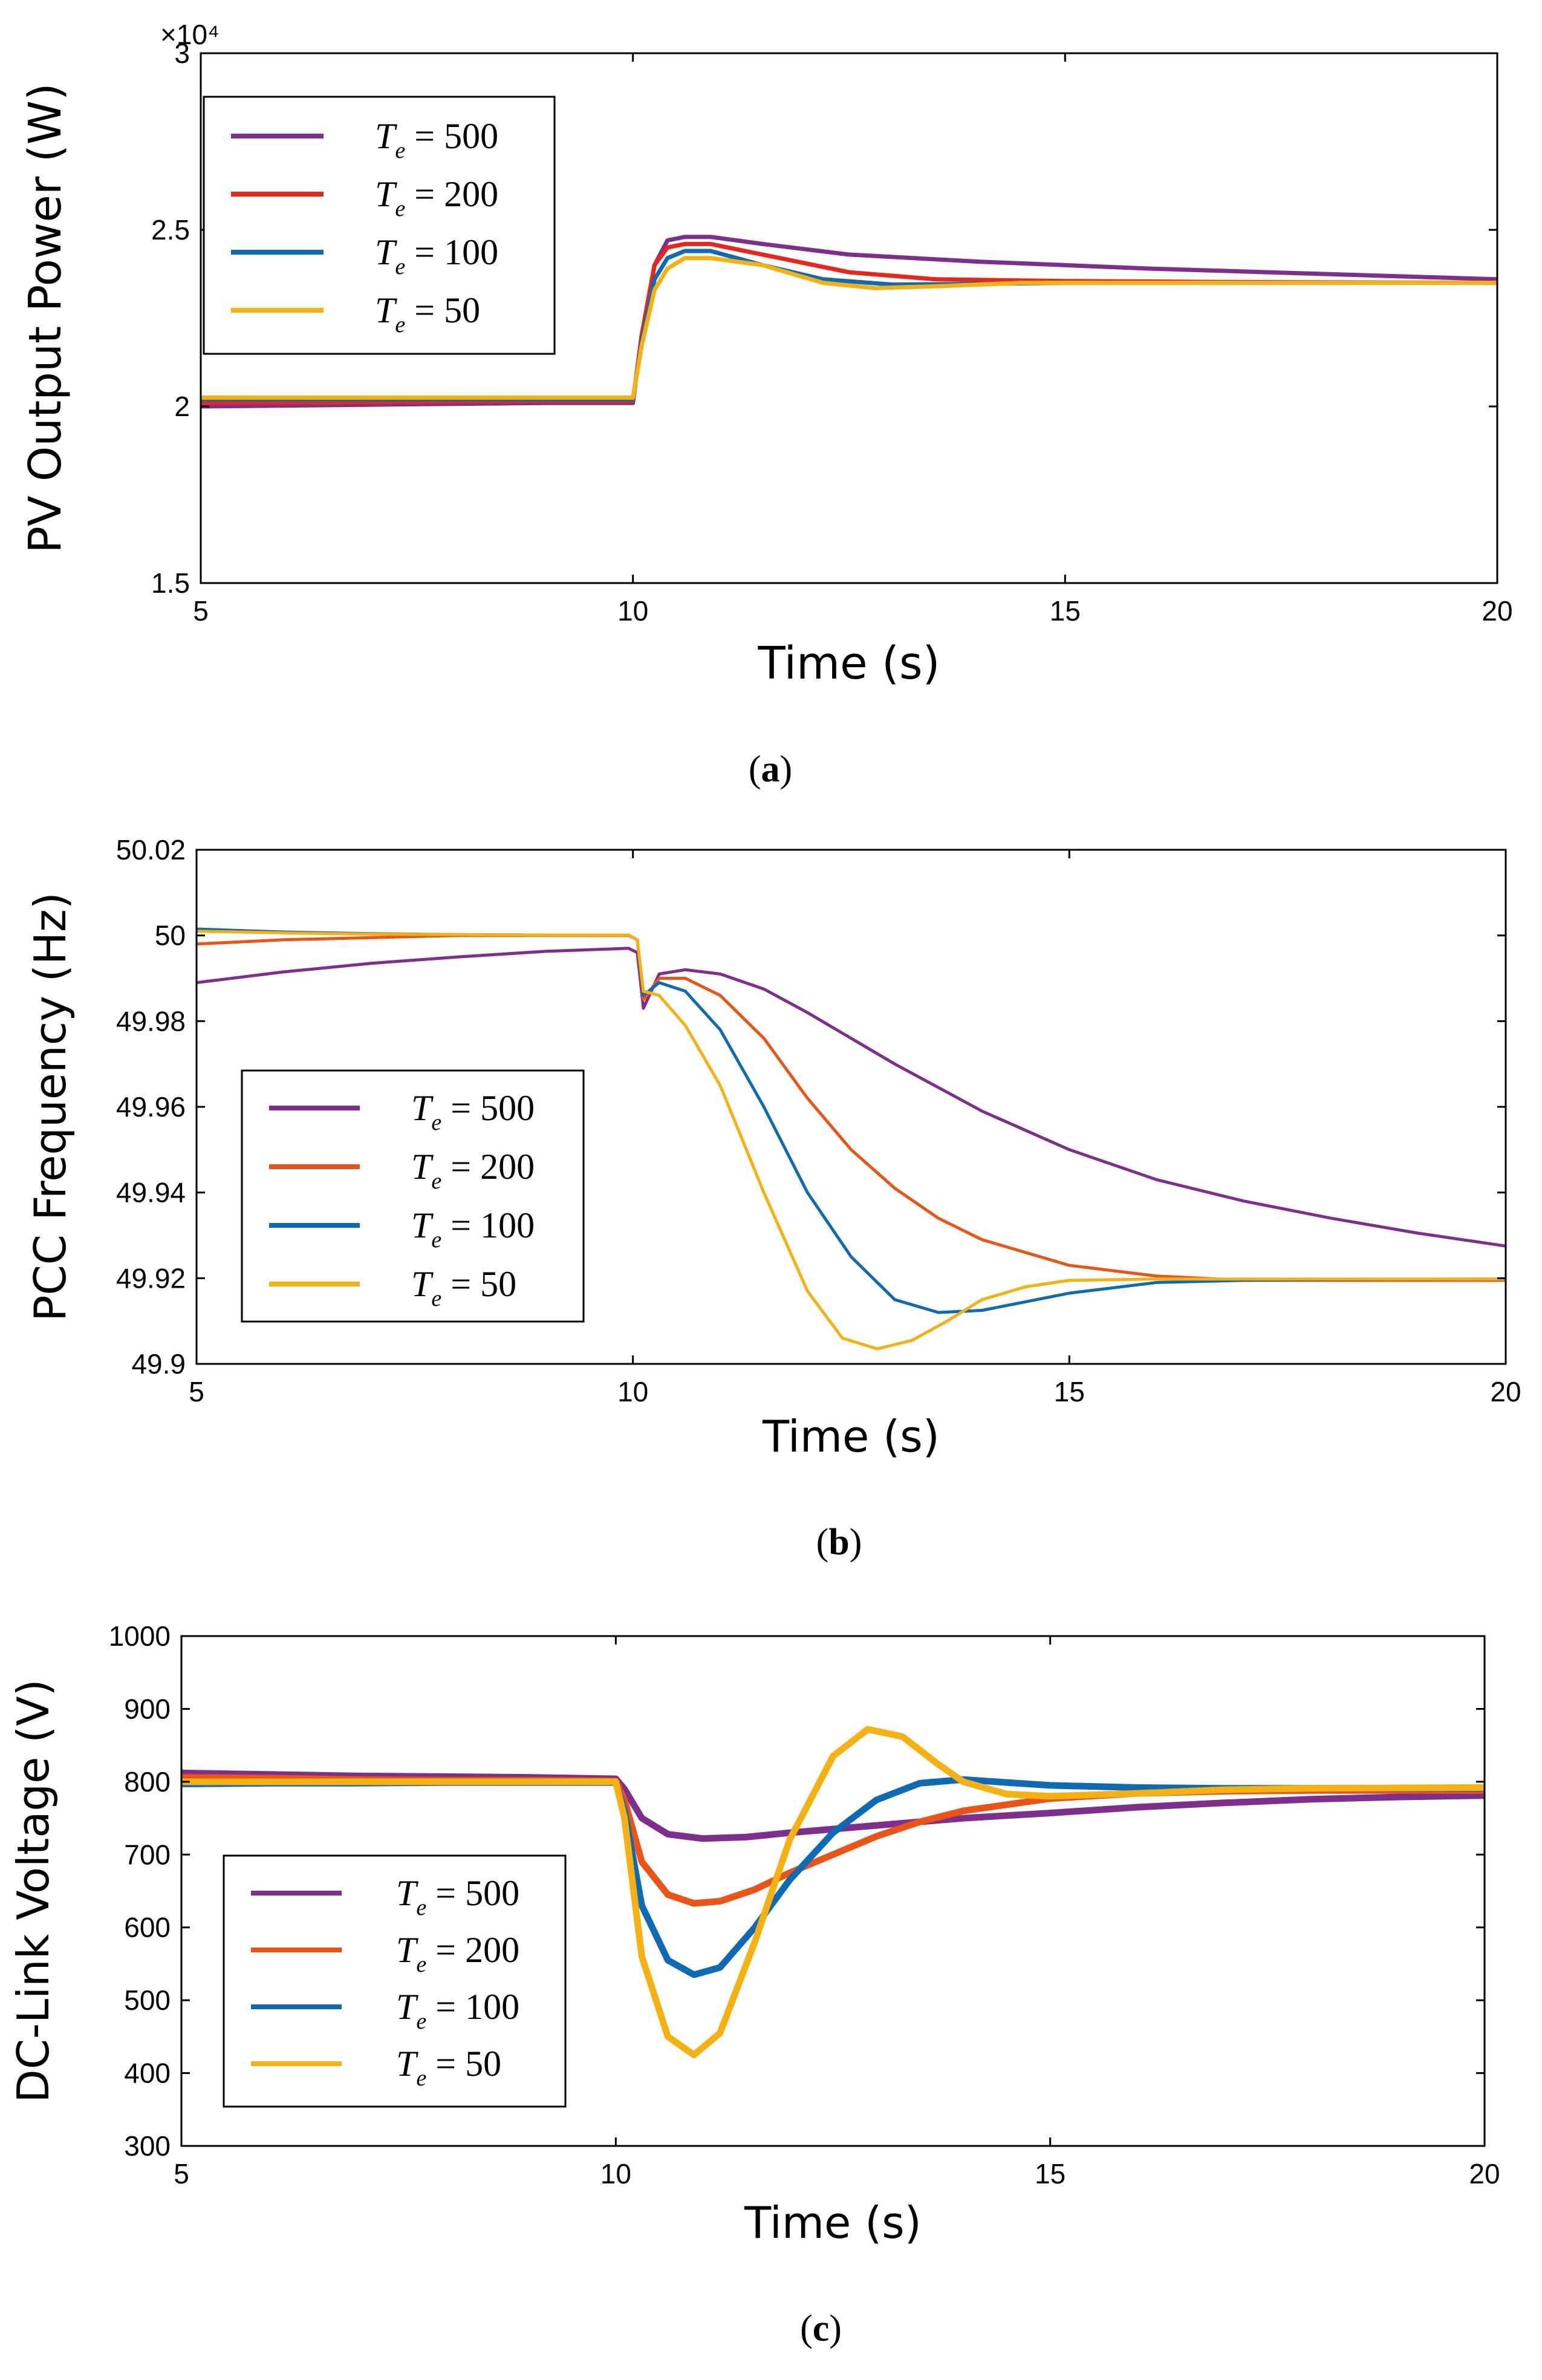 The width and height of the screenshot is (1542, 2380). What do you see at coordinates (821, 2328) in the screenshot?
I see `panel-caption: (c)` at bounding box center [821, 2328].